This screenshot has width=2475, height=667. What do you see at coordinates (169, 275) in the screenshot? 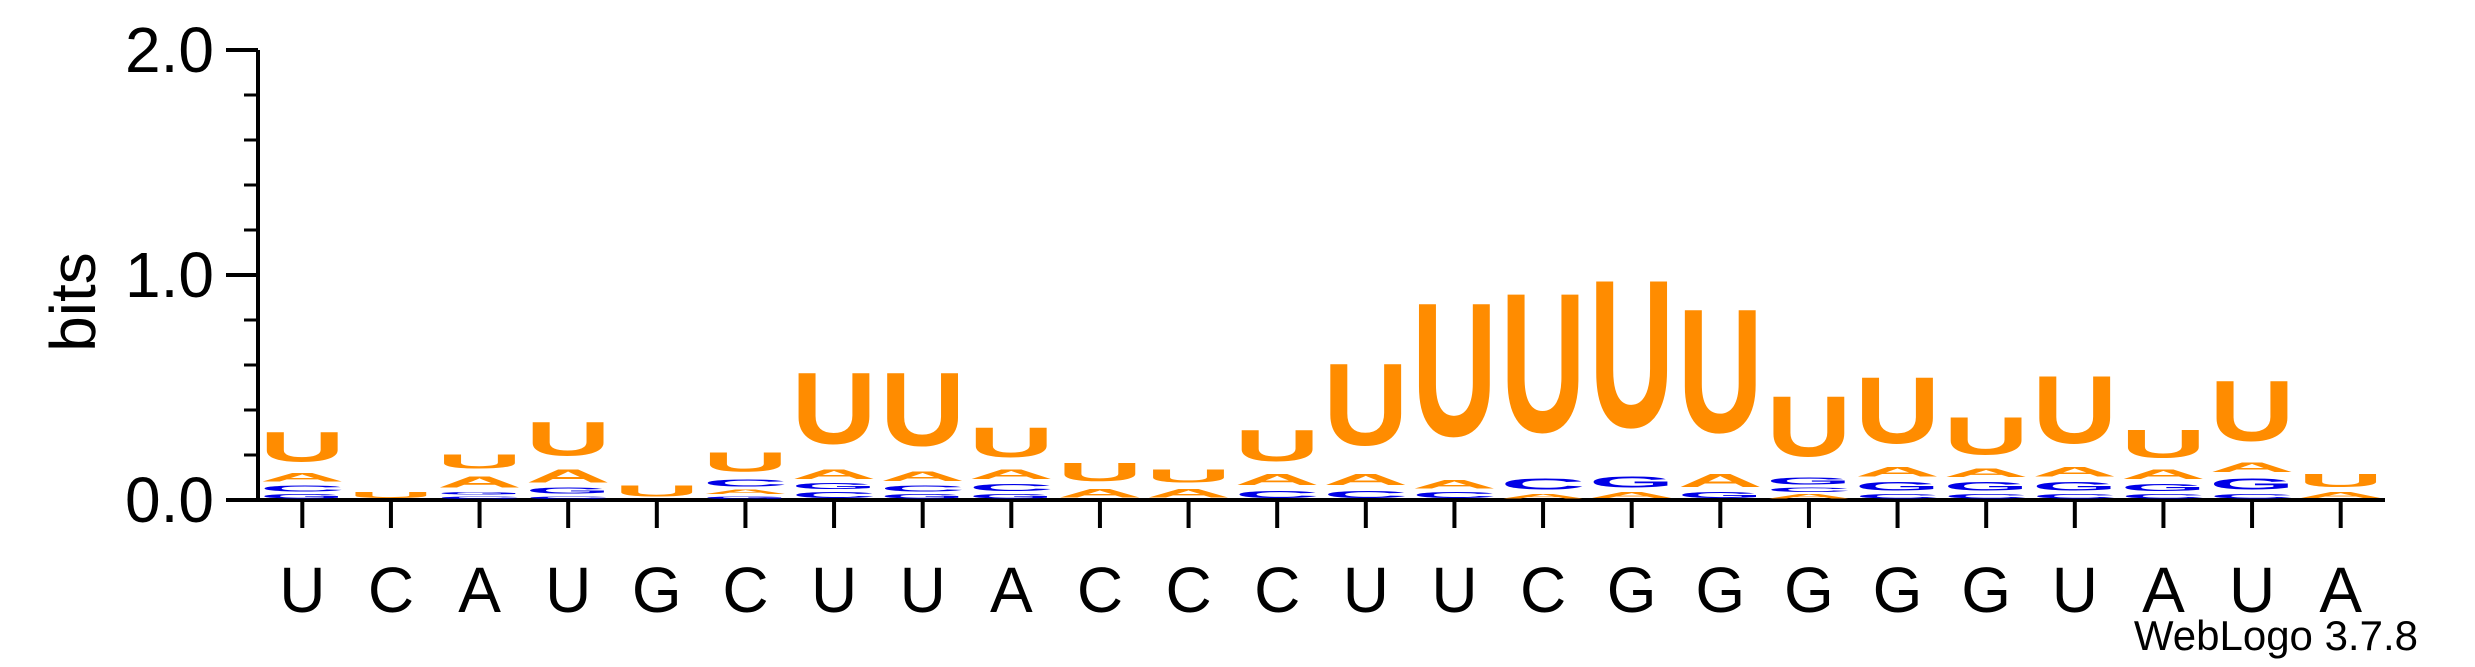
I see `y-tick-label: 1.0` at bounding box center [169, 275].